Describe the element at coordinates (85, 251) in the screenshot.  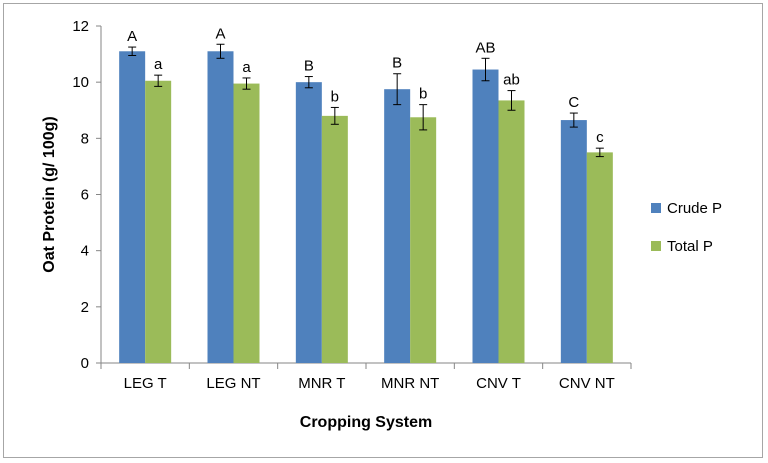
I see `y-tick-label: 4` at that location.